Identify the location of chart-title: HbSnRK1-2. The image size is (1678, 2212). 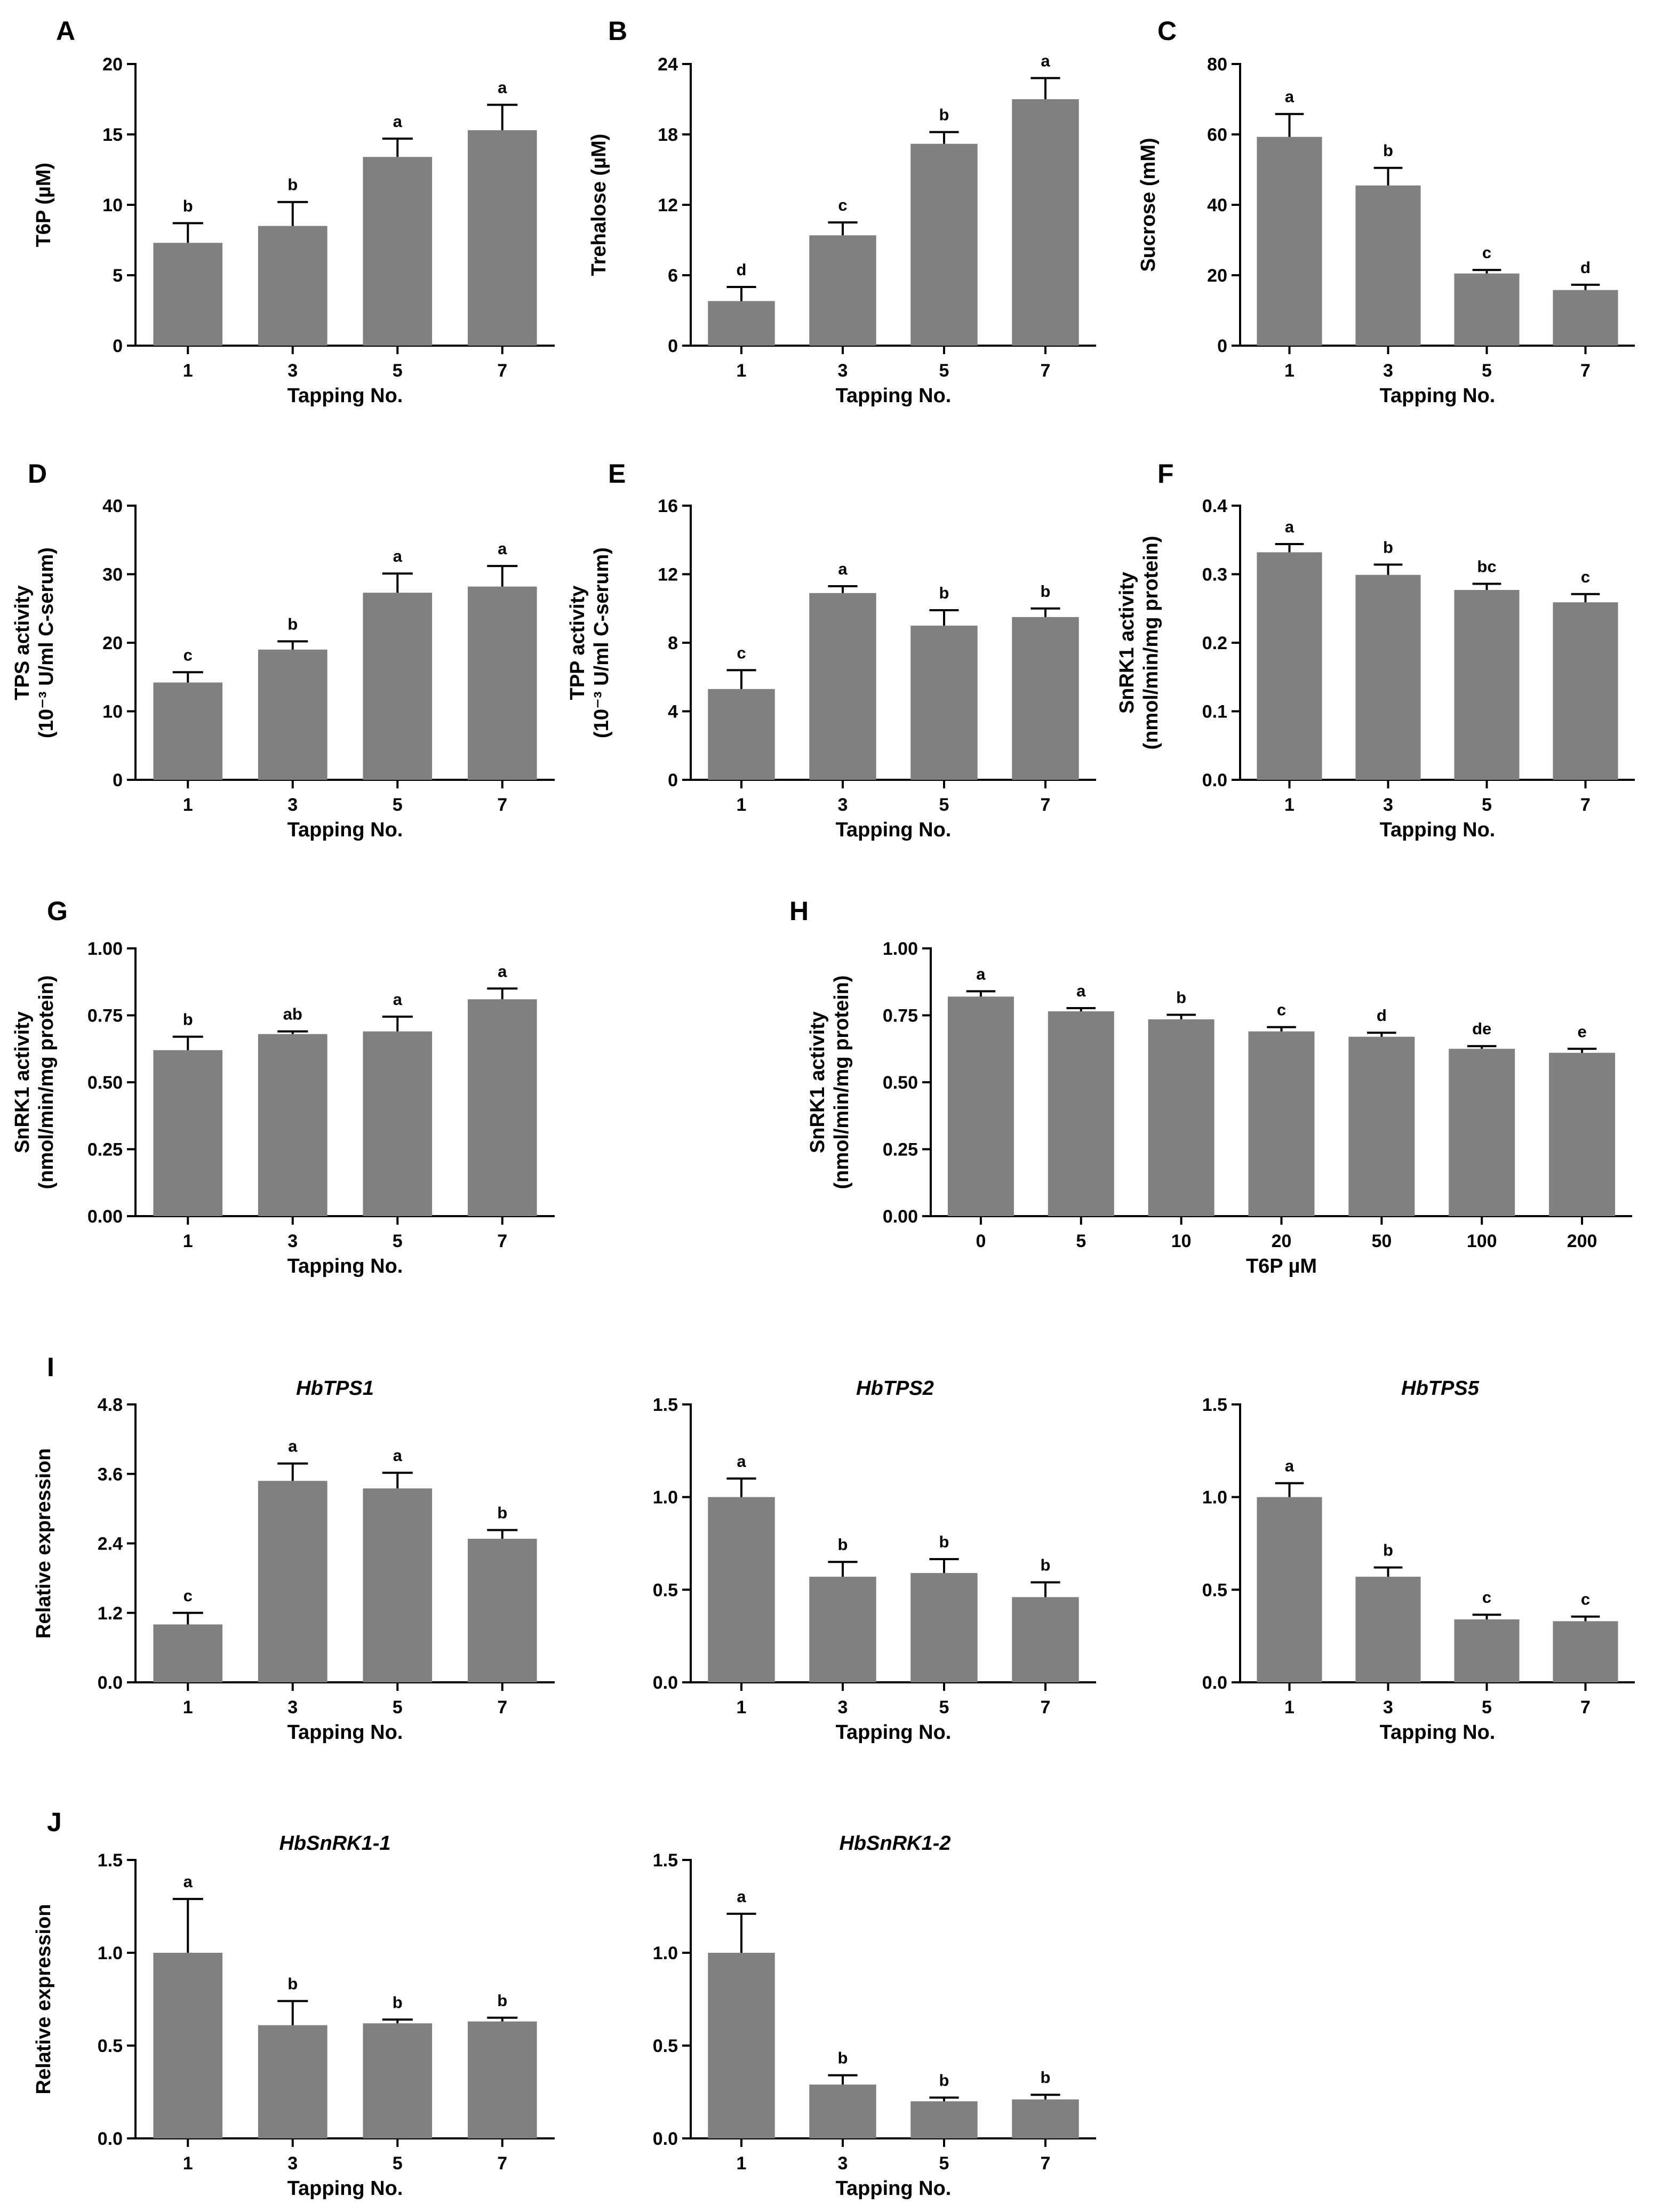
(895, 1843).